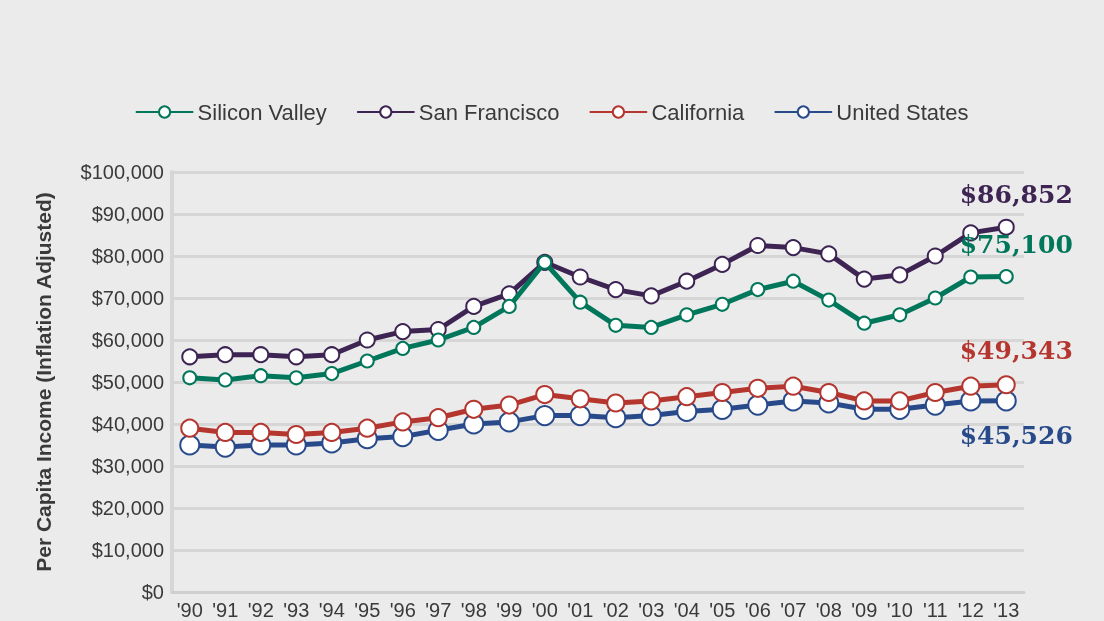 This screenshot has height=621, width=1104. What do you see at coordinates (698, 112) in the screenshot?
I see `legend-label: California` at bounding box center [698, 112].